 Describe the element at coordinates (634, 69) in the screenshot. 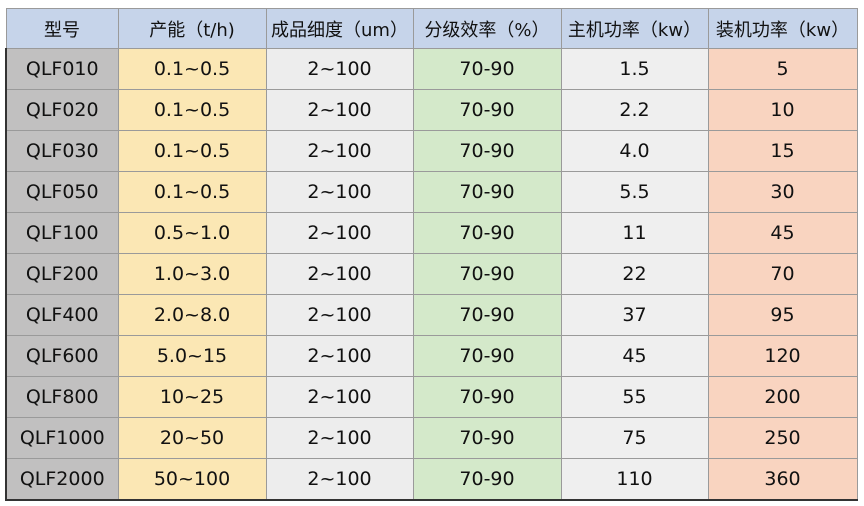

I see `cell-main-power: 1.5` at that location.